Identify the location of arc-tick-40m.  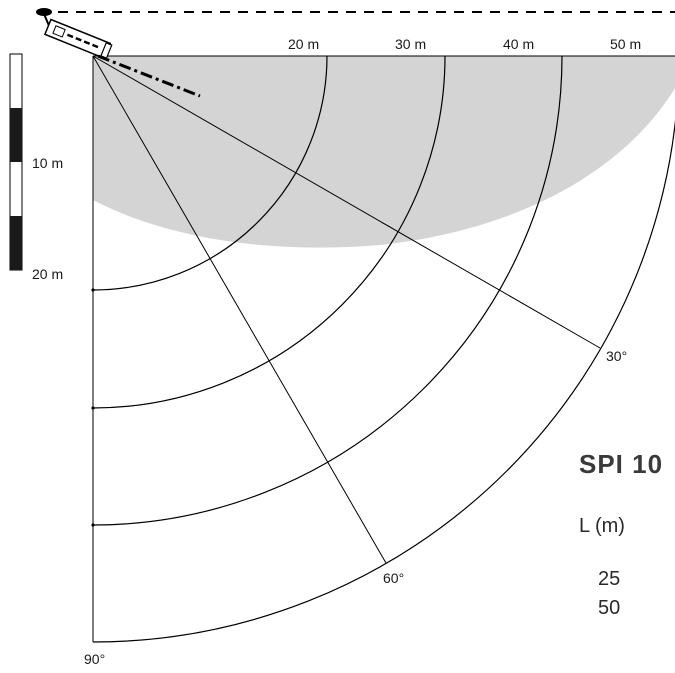
(93, 525).